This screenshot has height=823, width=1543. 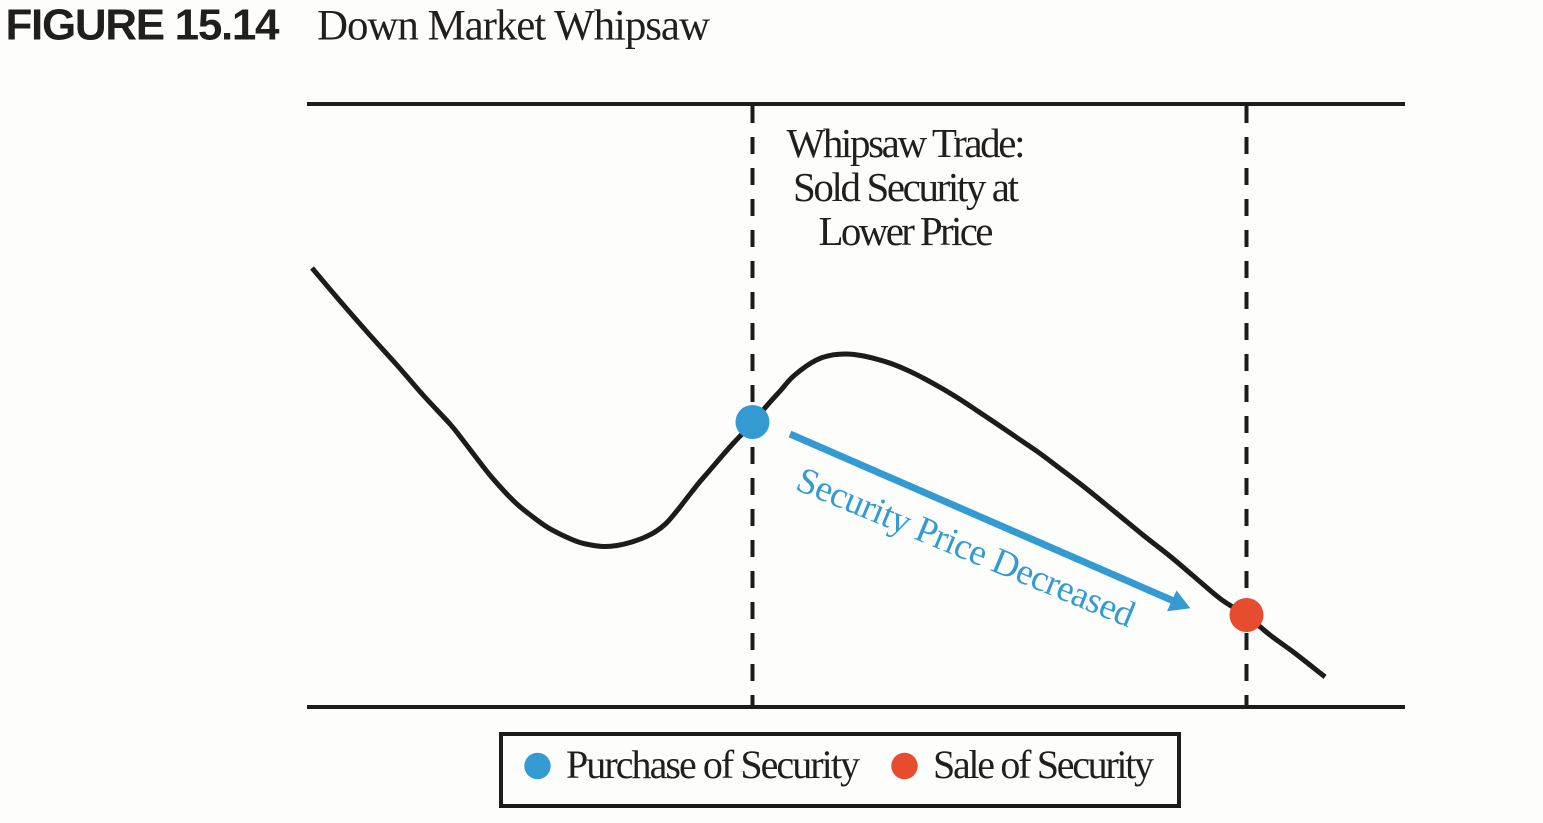 I want to click on svg-text: Purchase of Security, so click(x=713, y=764).